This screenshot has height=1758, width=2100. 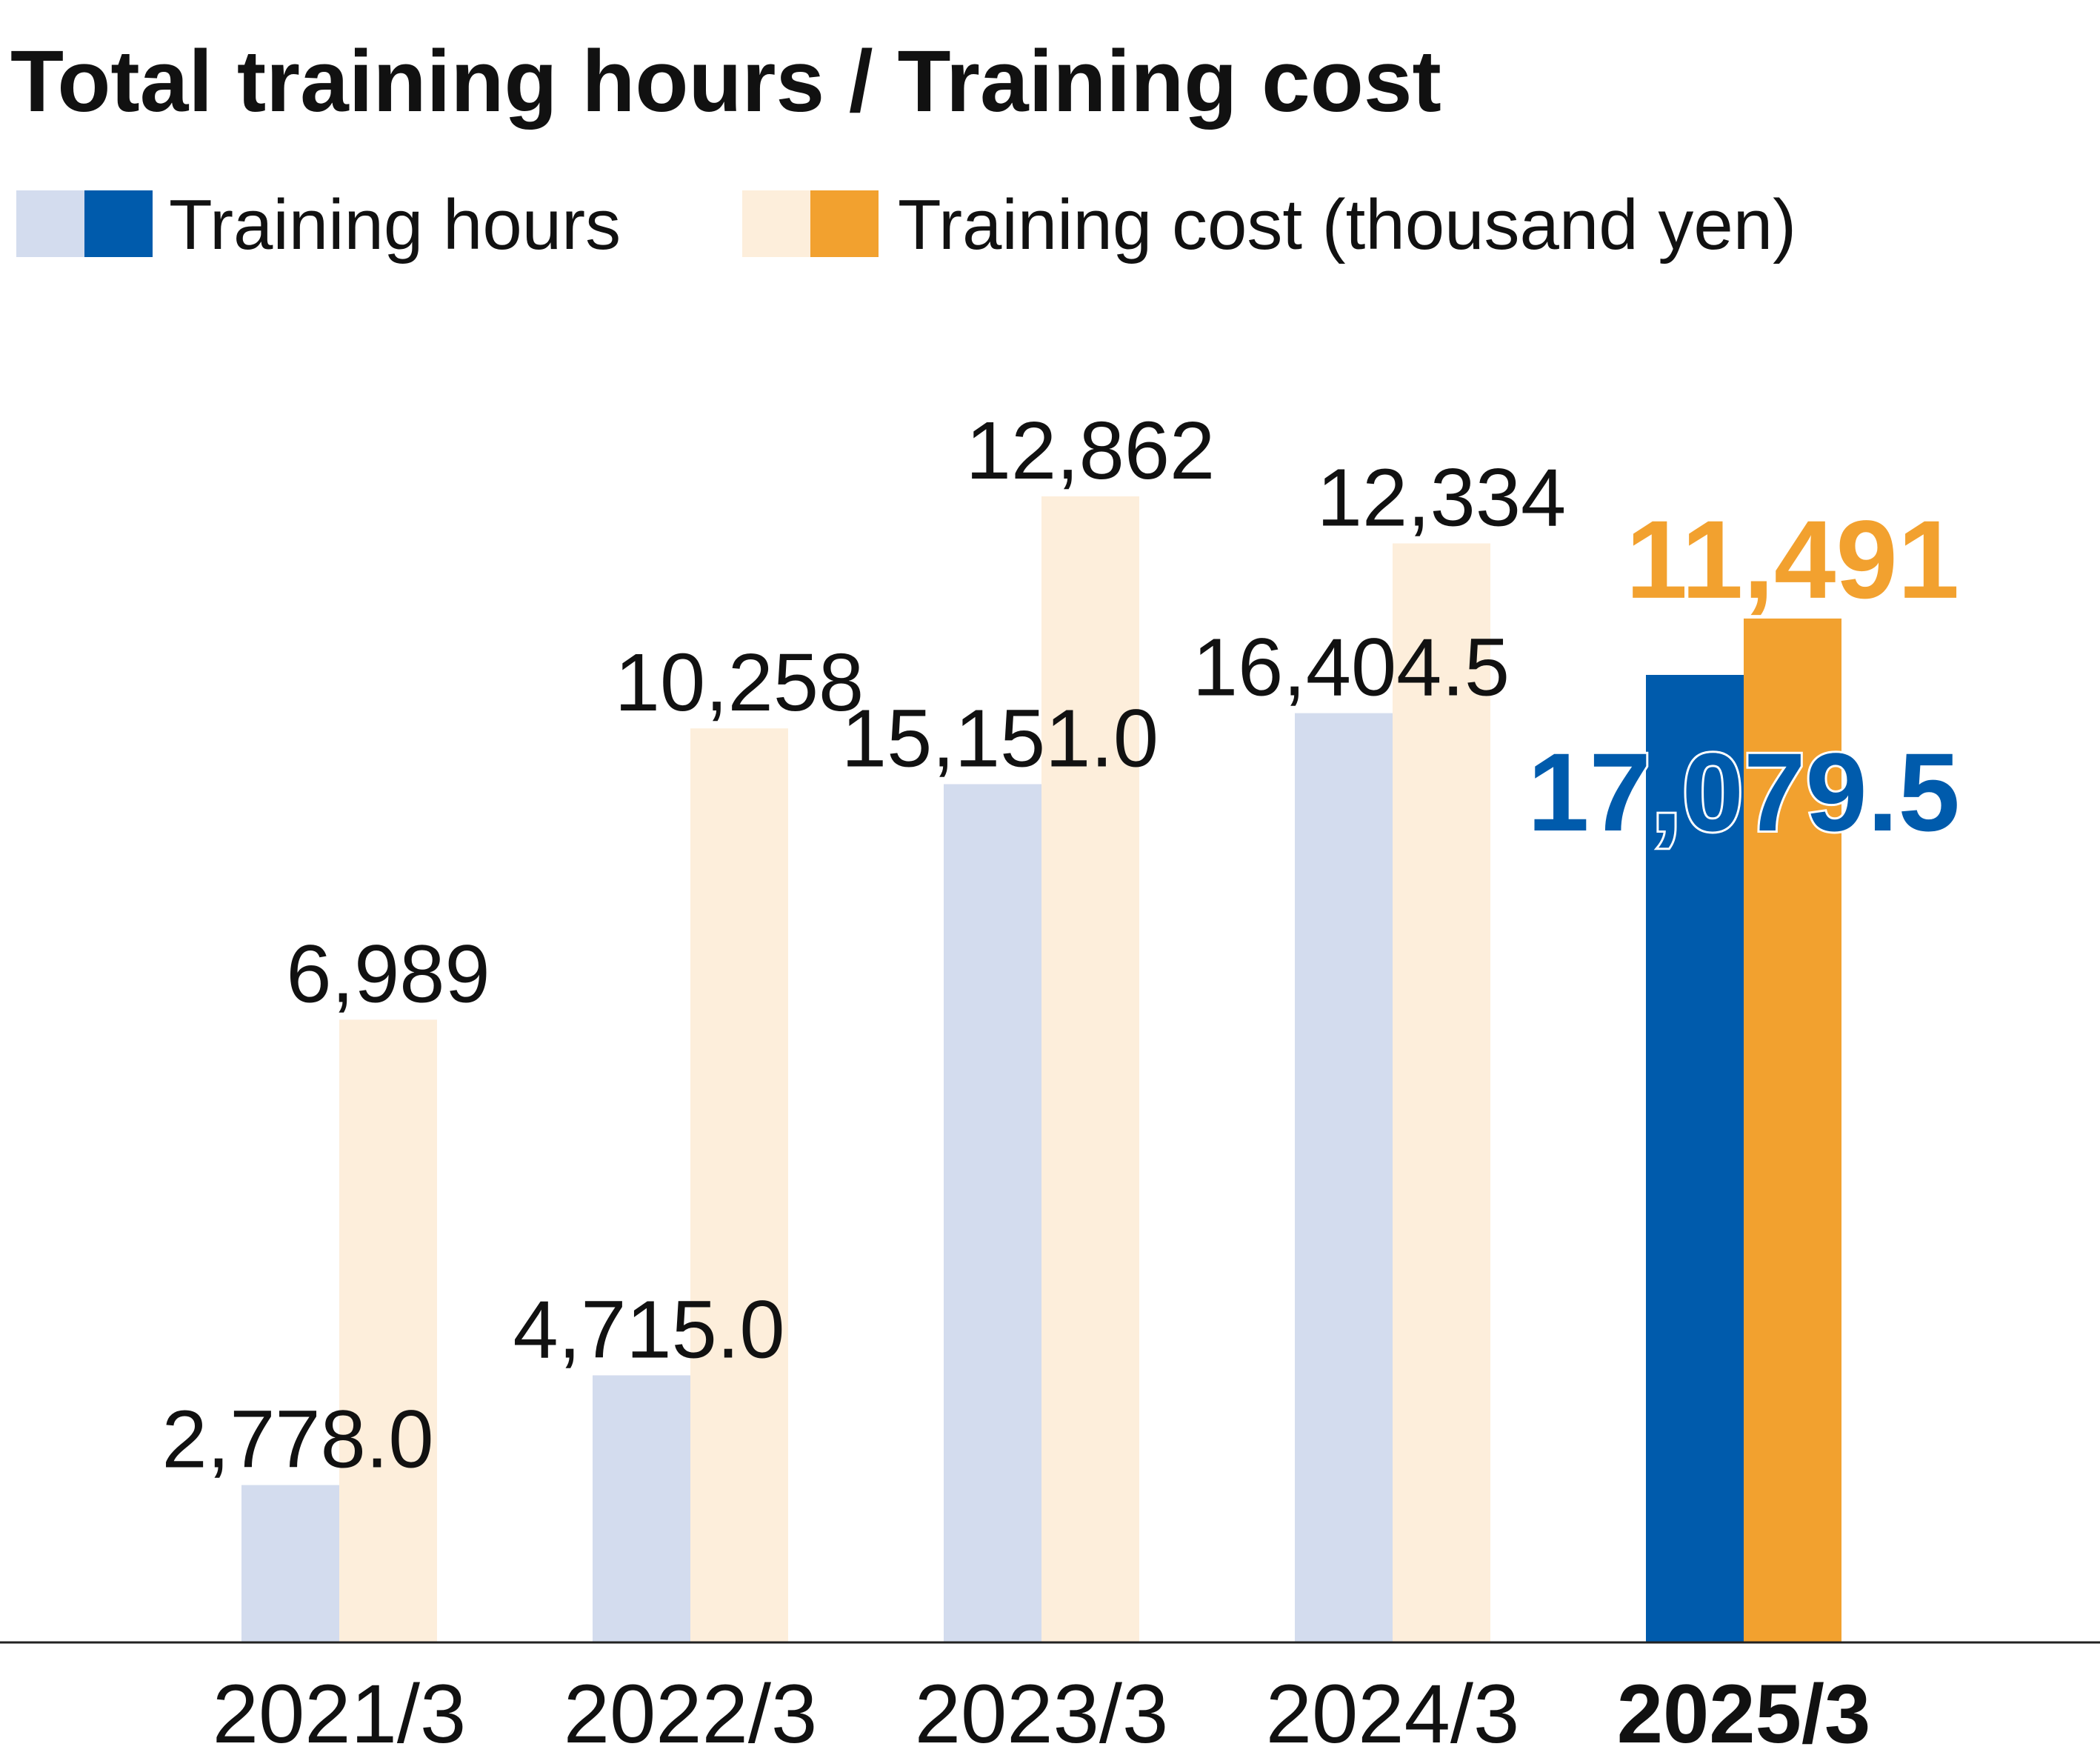 I want to click on legend-label-hours: Training hours, so click(x=395, y=224).